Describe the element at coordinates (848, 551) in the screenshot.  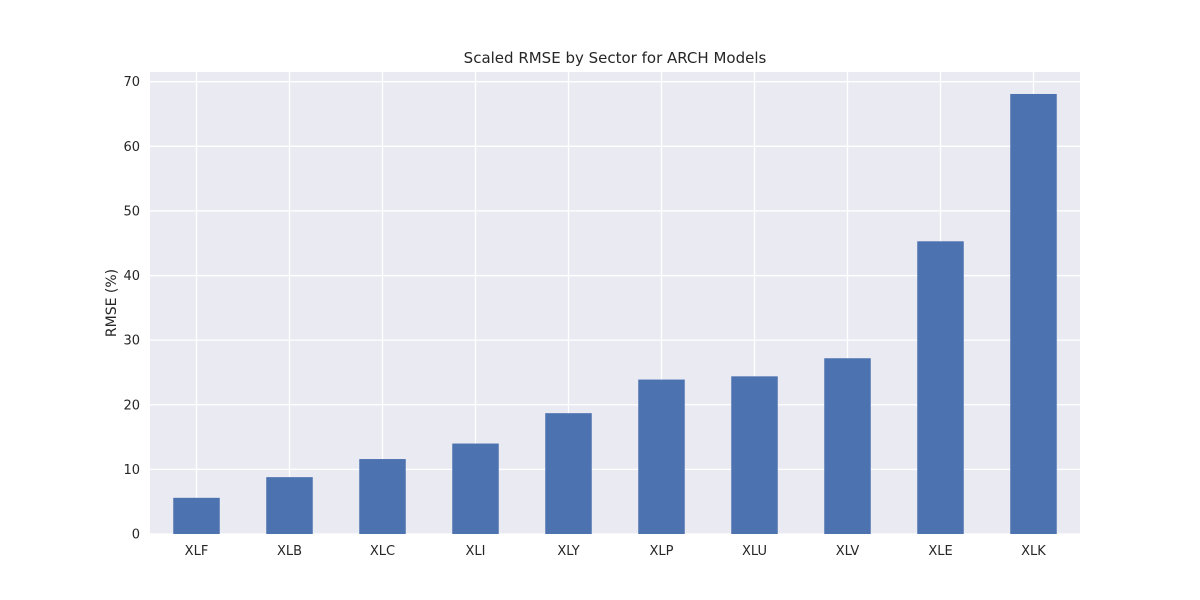
I see `x-tick-label: XLV` at that location.